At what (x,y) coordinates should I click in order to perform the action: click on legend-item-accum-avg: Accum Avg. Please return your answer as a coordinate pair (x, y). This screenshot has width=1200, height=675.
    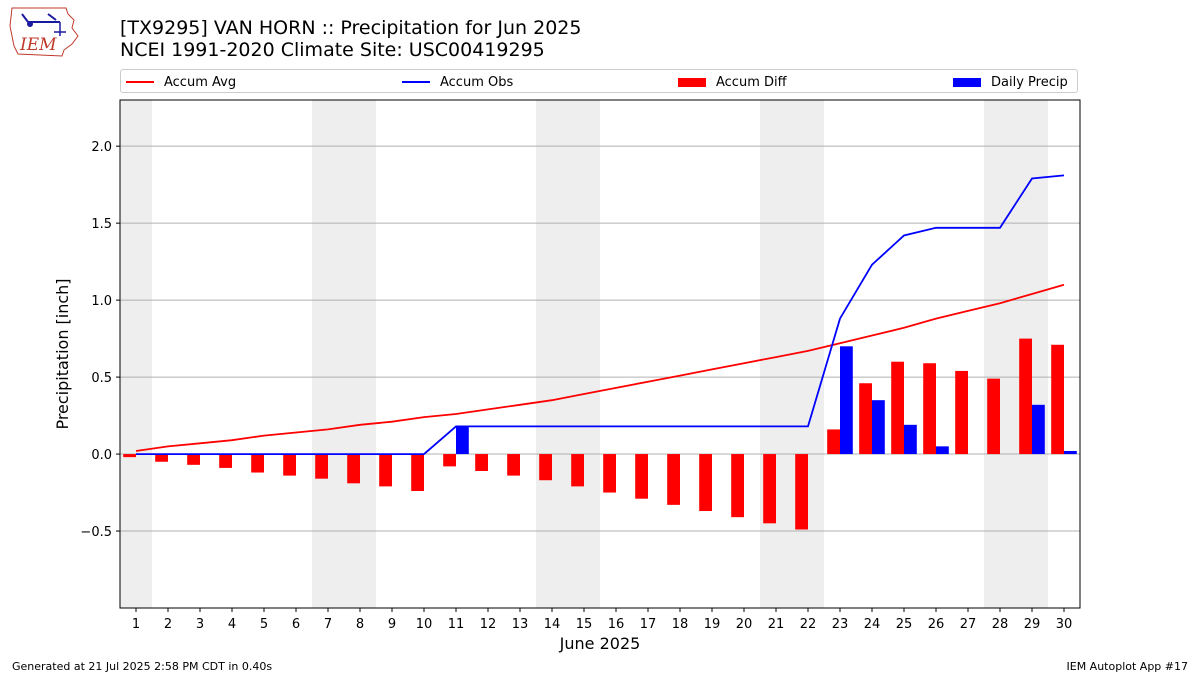
    Looking at the image, I should click on (181, 82).